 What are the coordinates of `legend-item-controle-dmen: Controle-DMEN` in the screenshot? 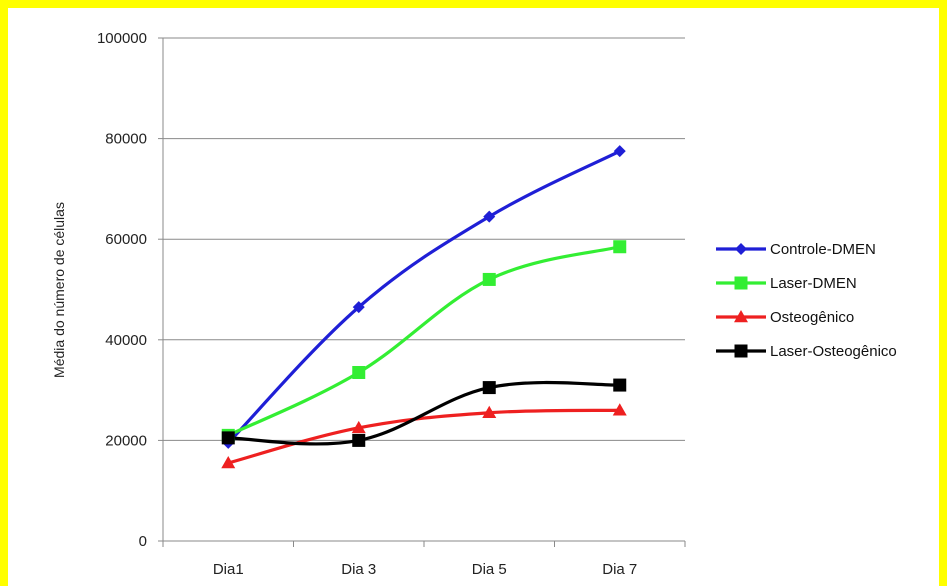 It's located at (796, 249).